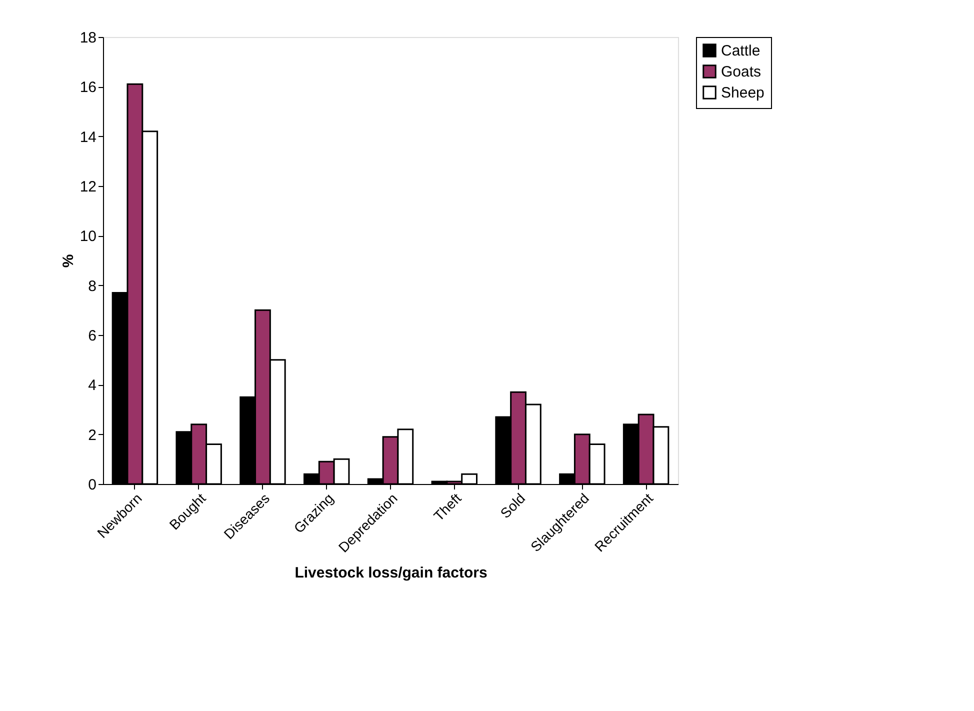  Describe the element at coordinates (88, 237) in the screenshot. I see `y-tick-label: 10` at that location.